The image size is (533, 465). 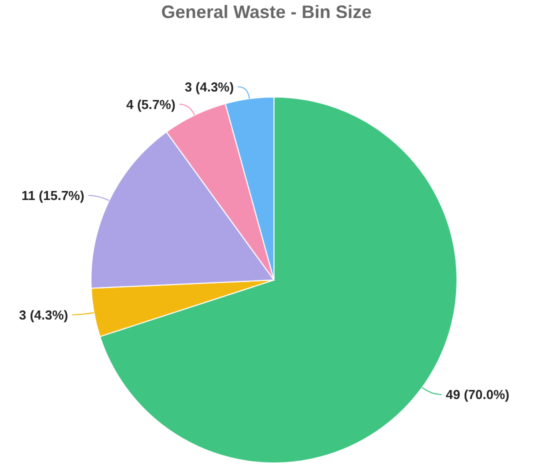 I want to click on chart-title: General Waste - Bin Size, so click(x=266, y=12).